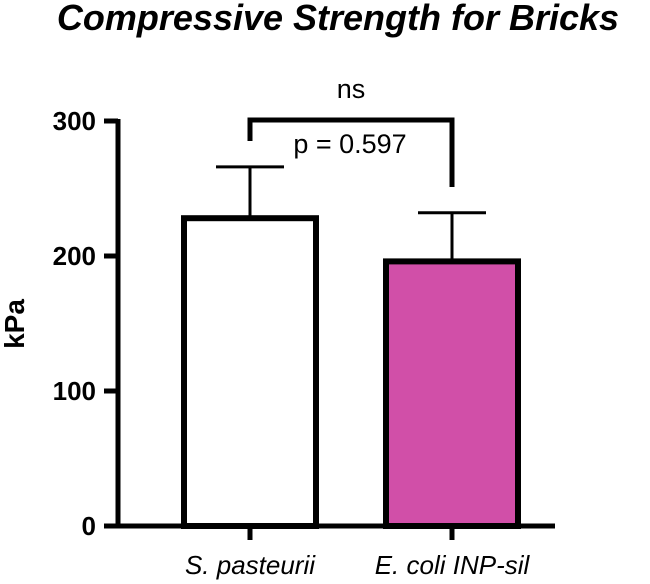 This screenshot has width=650, height=584. Describe the element at coordinates (250, 565) in the screenshot. I see `x-tick-label-0: S. pasteurii` at that location.